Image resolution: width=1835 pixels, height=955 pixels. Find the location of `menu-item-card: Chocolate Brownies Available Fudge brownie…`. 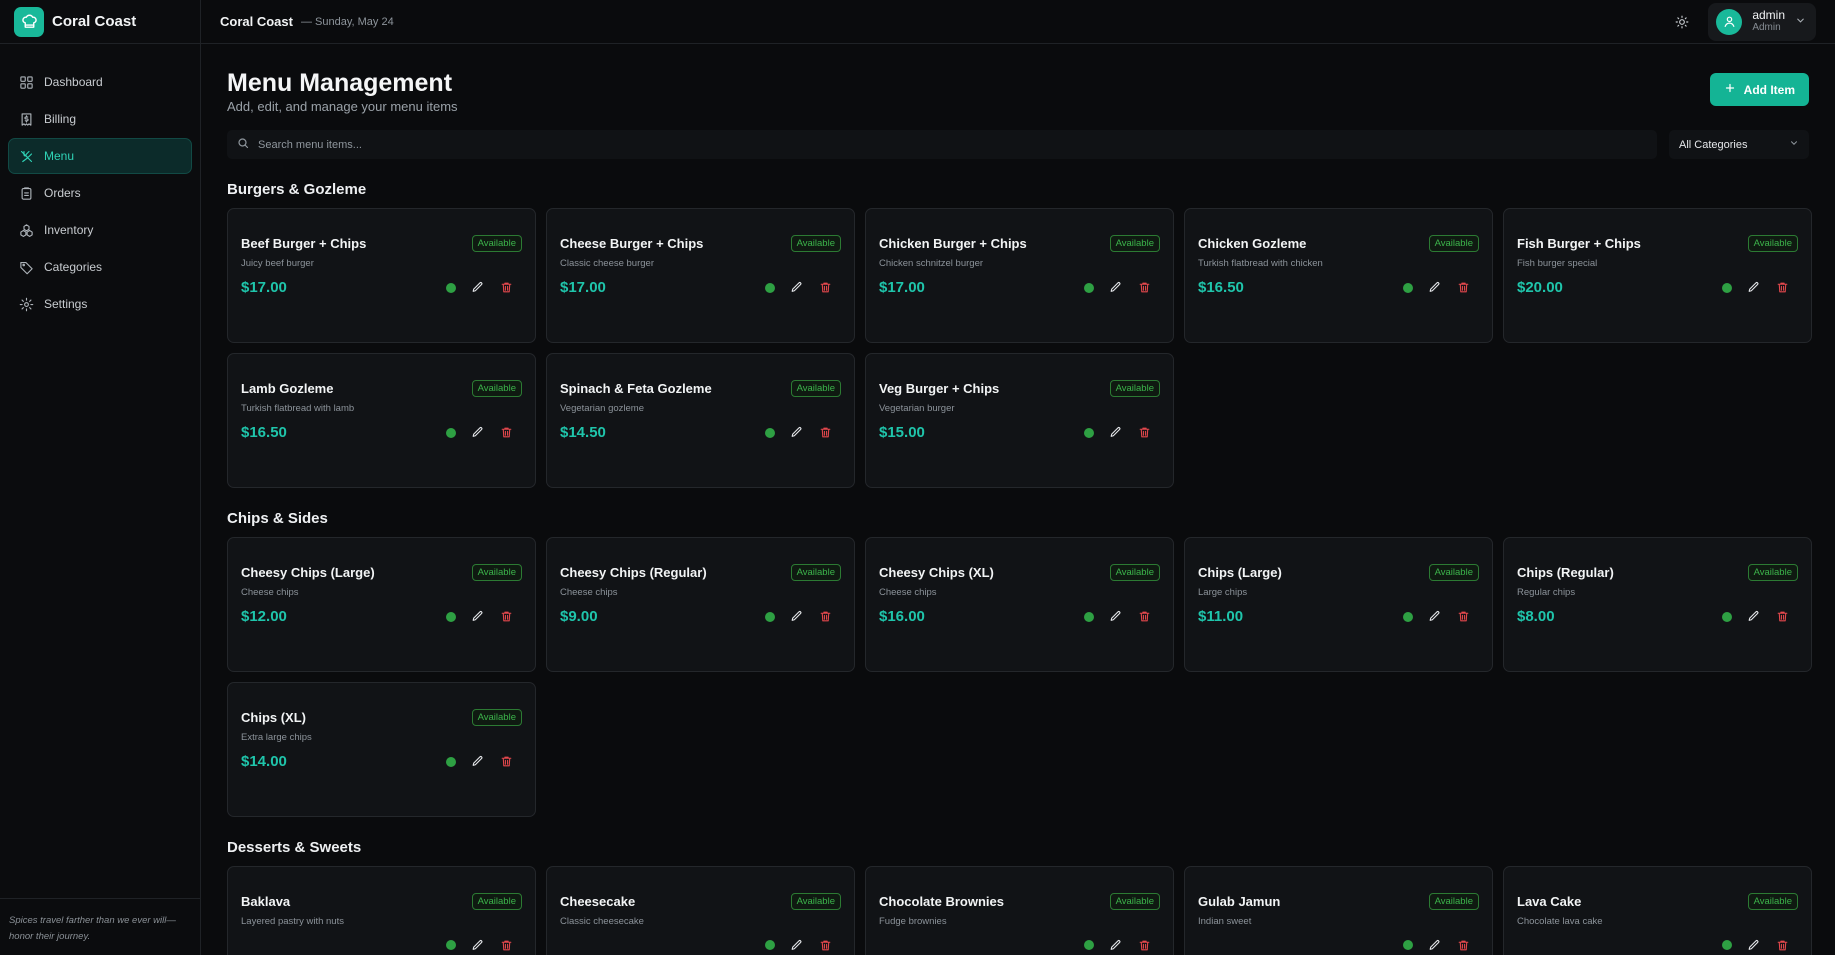

menu-item-card: Chocolate Brownies Available Fudge brownie… is located at coordinates (1019, 910).